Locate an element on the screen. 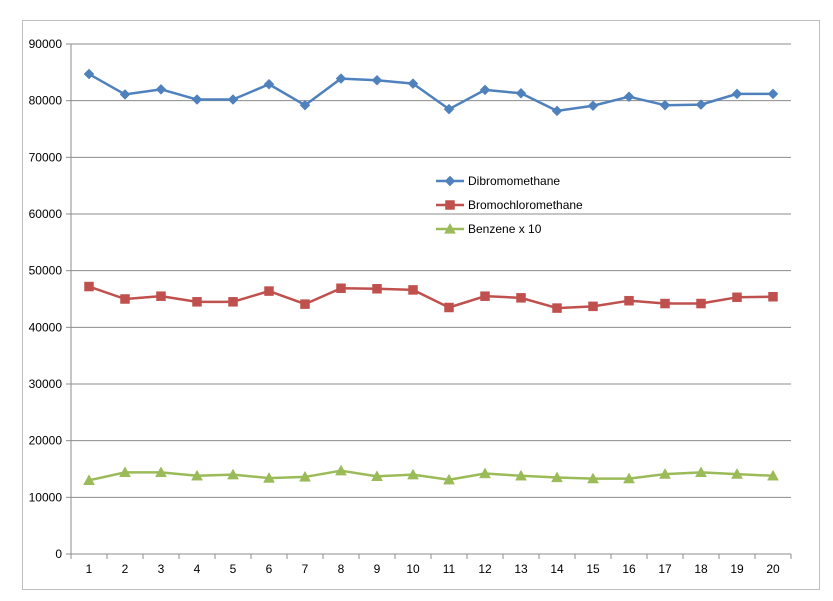 The image size is (833, 601). x-tick-label: 10 is located at coordinates (413, 569).